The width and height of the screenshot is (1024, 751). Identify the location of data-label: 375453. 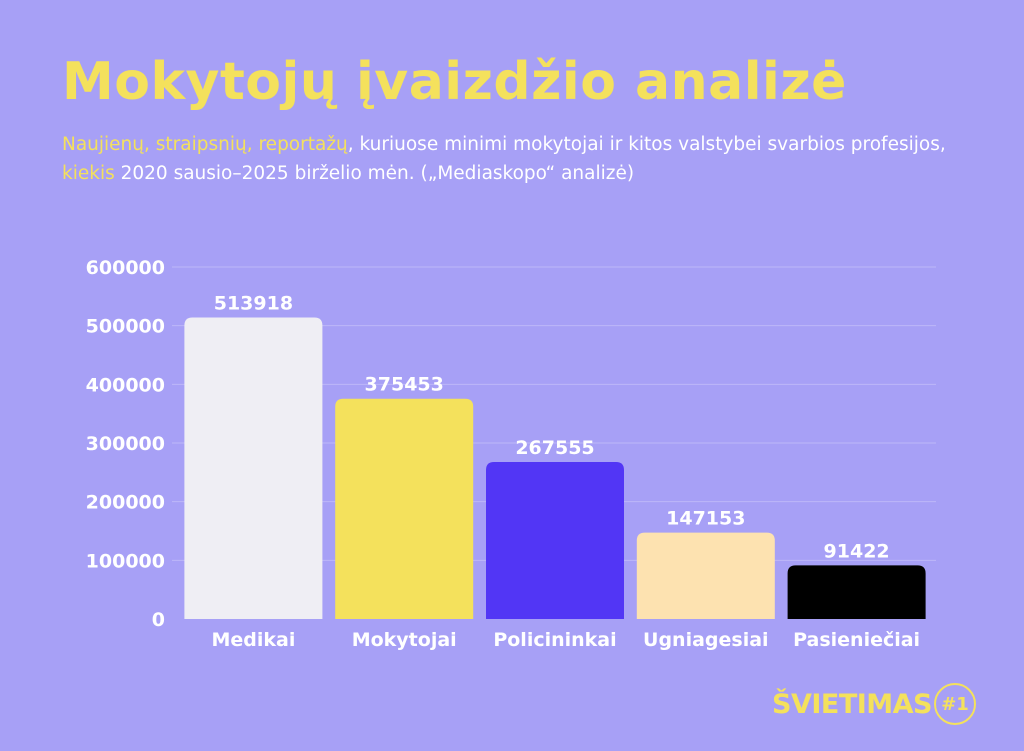
(404, 385).